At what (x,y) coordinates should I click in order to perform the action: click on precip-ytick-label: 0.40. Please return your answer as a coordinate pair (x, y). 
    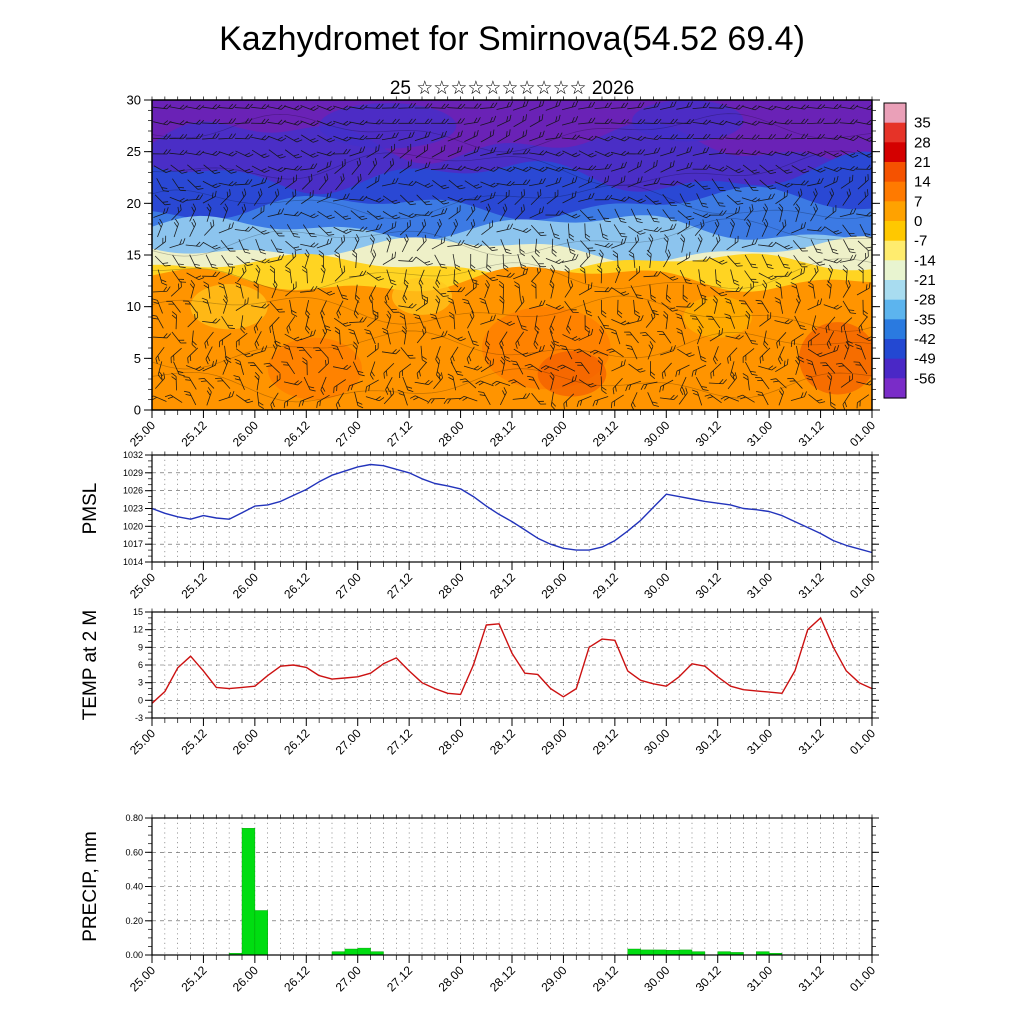
    Looking at the image, I should click on (134, 887).